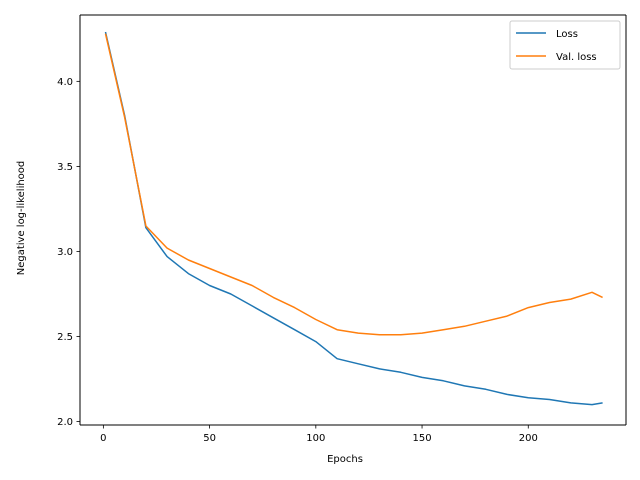 The height and width of the screenshot is (480, 640). What do you see at coordinates (21, 218) in the screenshot?
I see `y-axis-label: Negative log-likelihood` at bounding box center [21, 218].